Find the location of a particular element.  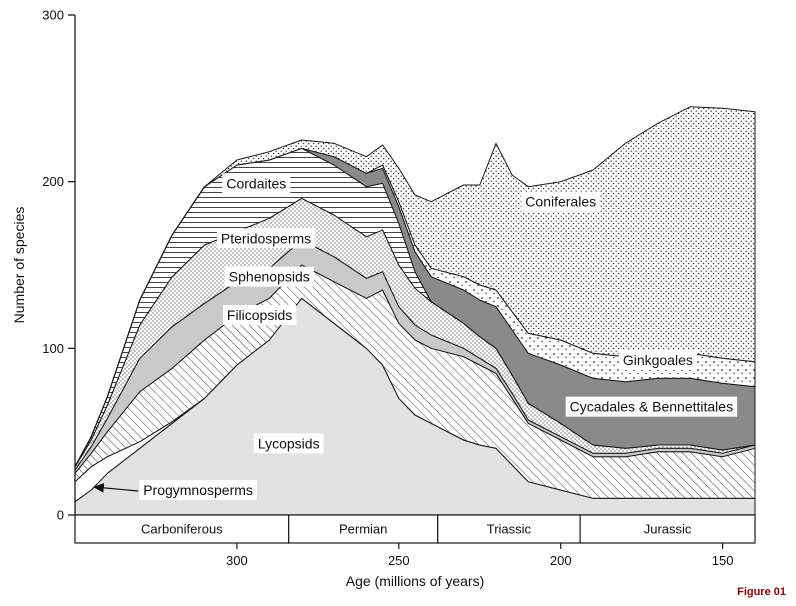

period-box-triassic is located at coordinates (509, 529).